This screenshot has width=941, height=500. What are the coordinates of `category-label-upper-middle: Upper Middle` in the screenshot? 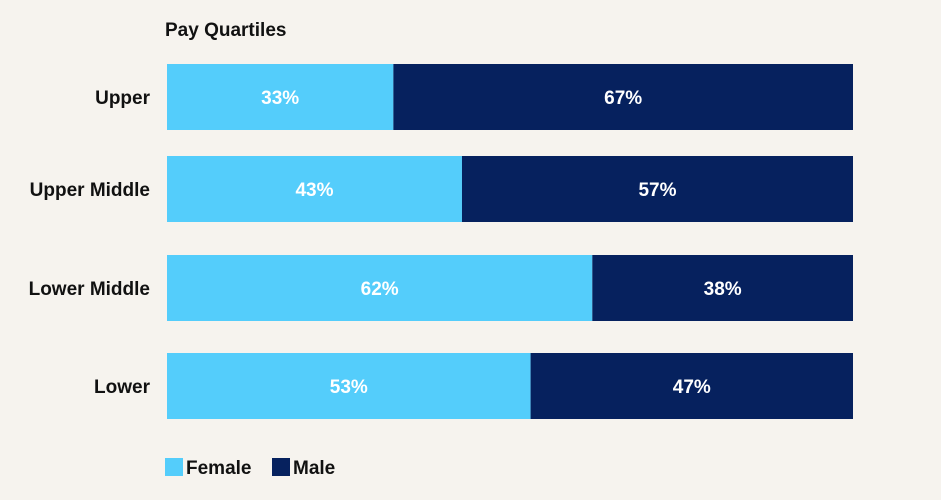 It's located at (90, 190).